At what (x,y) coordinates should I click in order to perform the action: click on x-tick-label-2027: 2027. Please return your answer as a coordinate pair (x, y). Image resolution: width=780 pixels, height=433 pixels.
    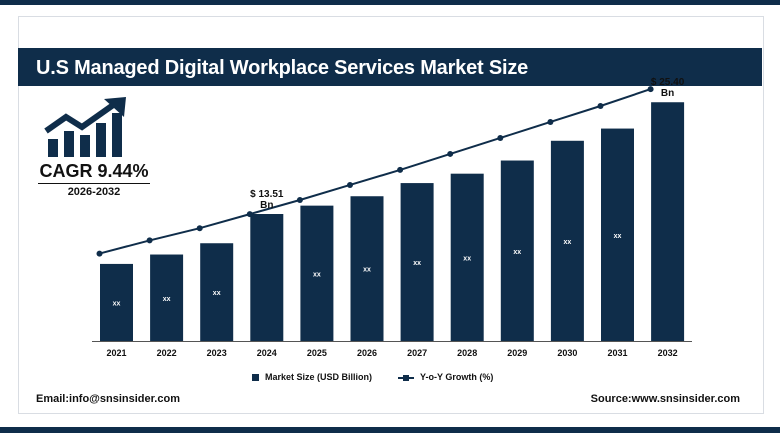
    Looking at the image, I should click on (417, 353).